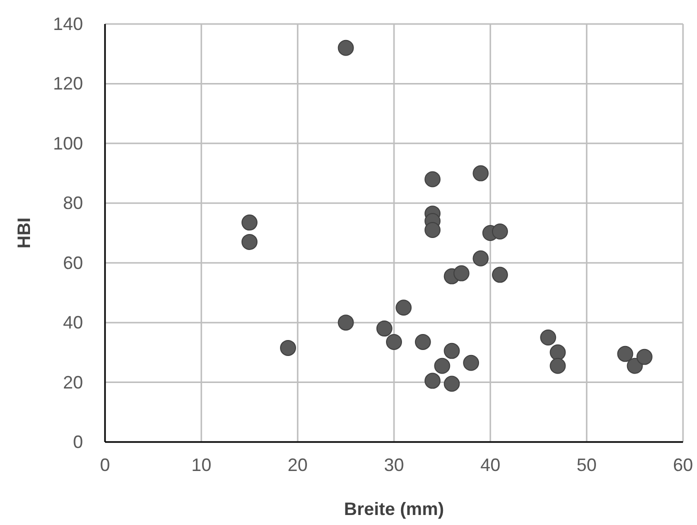 This screenshot has height=525, width=697. I want to click on x-tick-label: 20, so click(298, 465).